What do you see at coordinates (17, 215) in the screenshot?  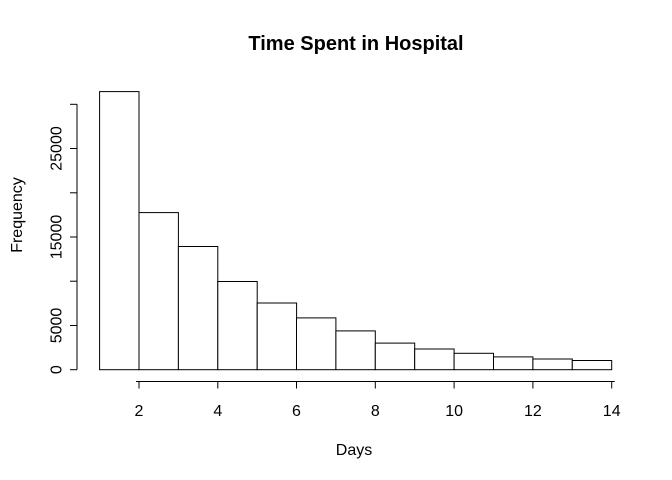 I see `y-axis-label: Frequency` at bounding box center [17, 215].